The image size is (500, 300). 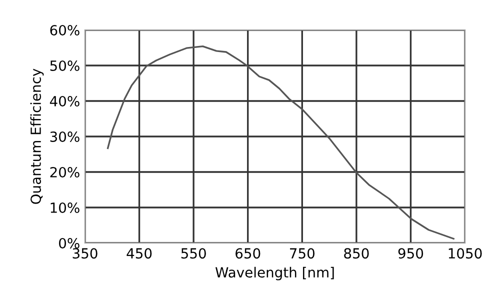 What do you see at coordinates (139, 253) in the screenshot?
I see `x-tick-label: 450` at bounding box center [139, 253].